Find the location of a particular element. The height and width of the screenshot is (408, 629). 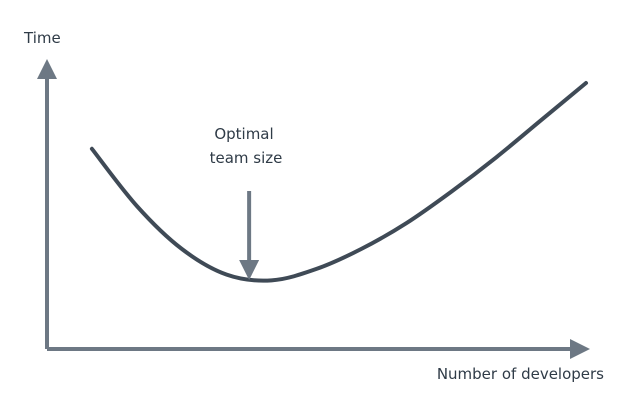

annotation-label-line-1: Optimal is located at coordinates (243, 134).